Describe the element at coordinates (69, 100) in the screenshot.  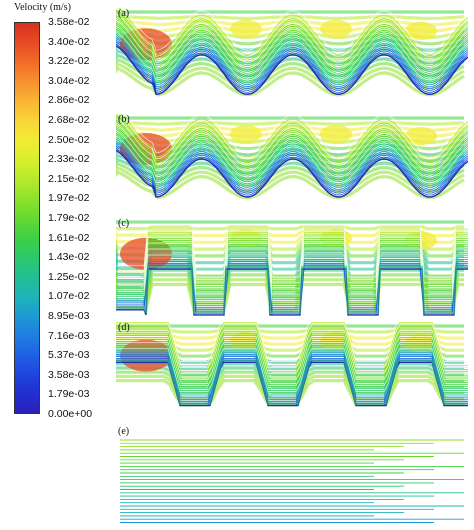
I see `colorbar-tick-label: 2.86e-02` at that location.